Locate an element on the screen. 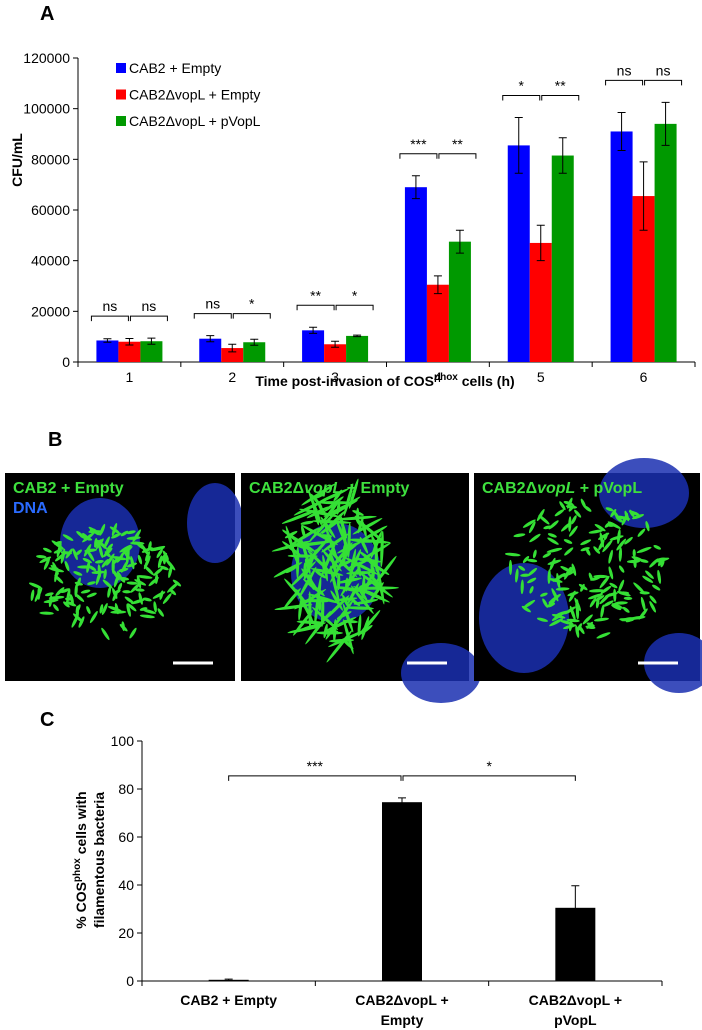  x-axis-label-after: cells (h) is located at coordinates (486, 381).